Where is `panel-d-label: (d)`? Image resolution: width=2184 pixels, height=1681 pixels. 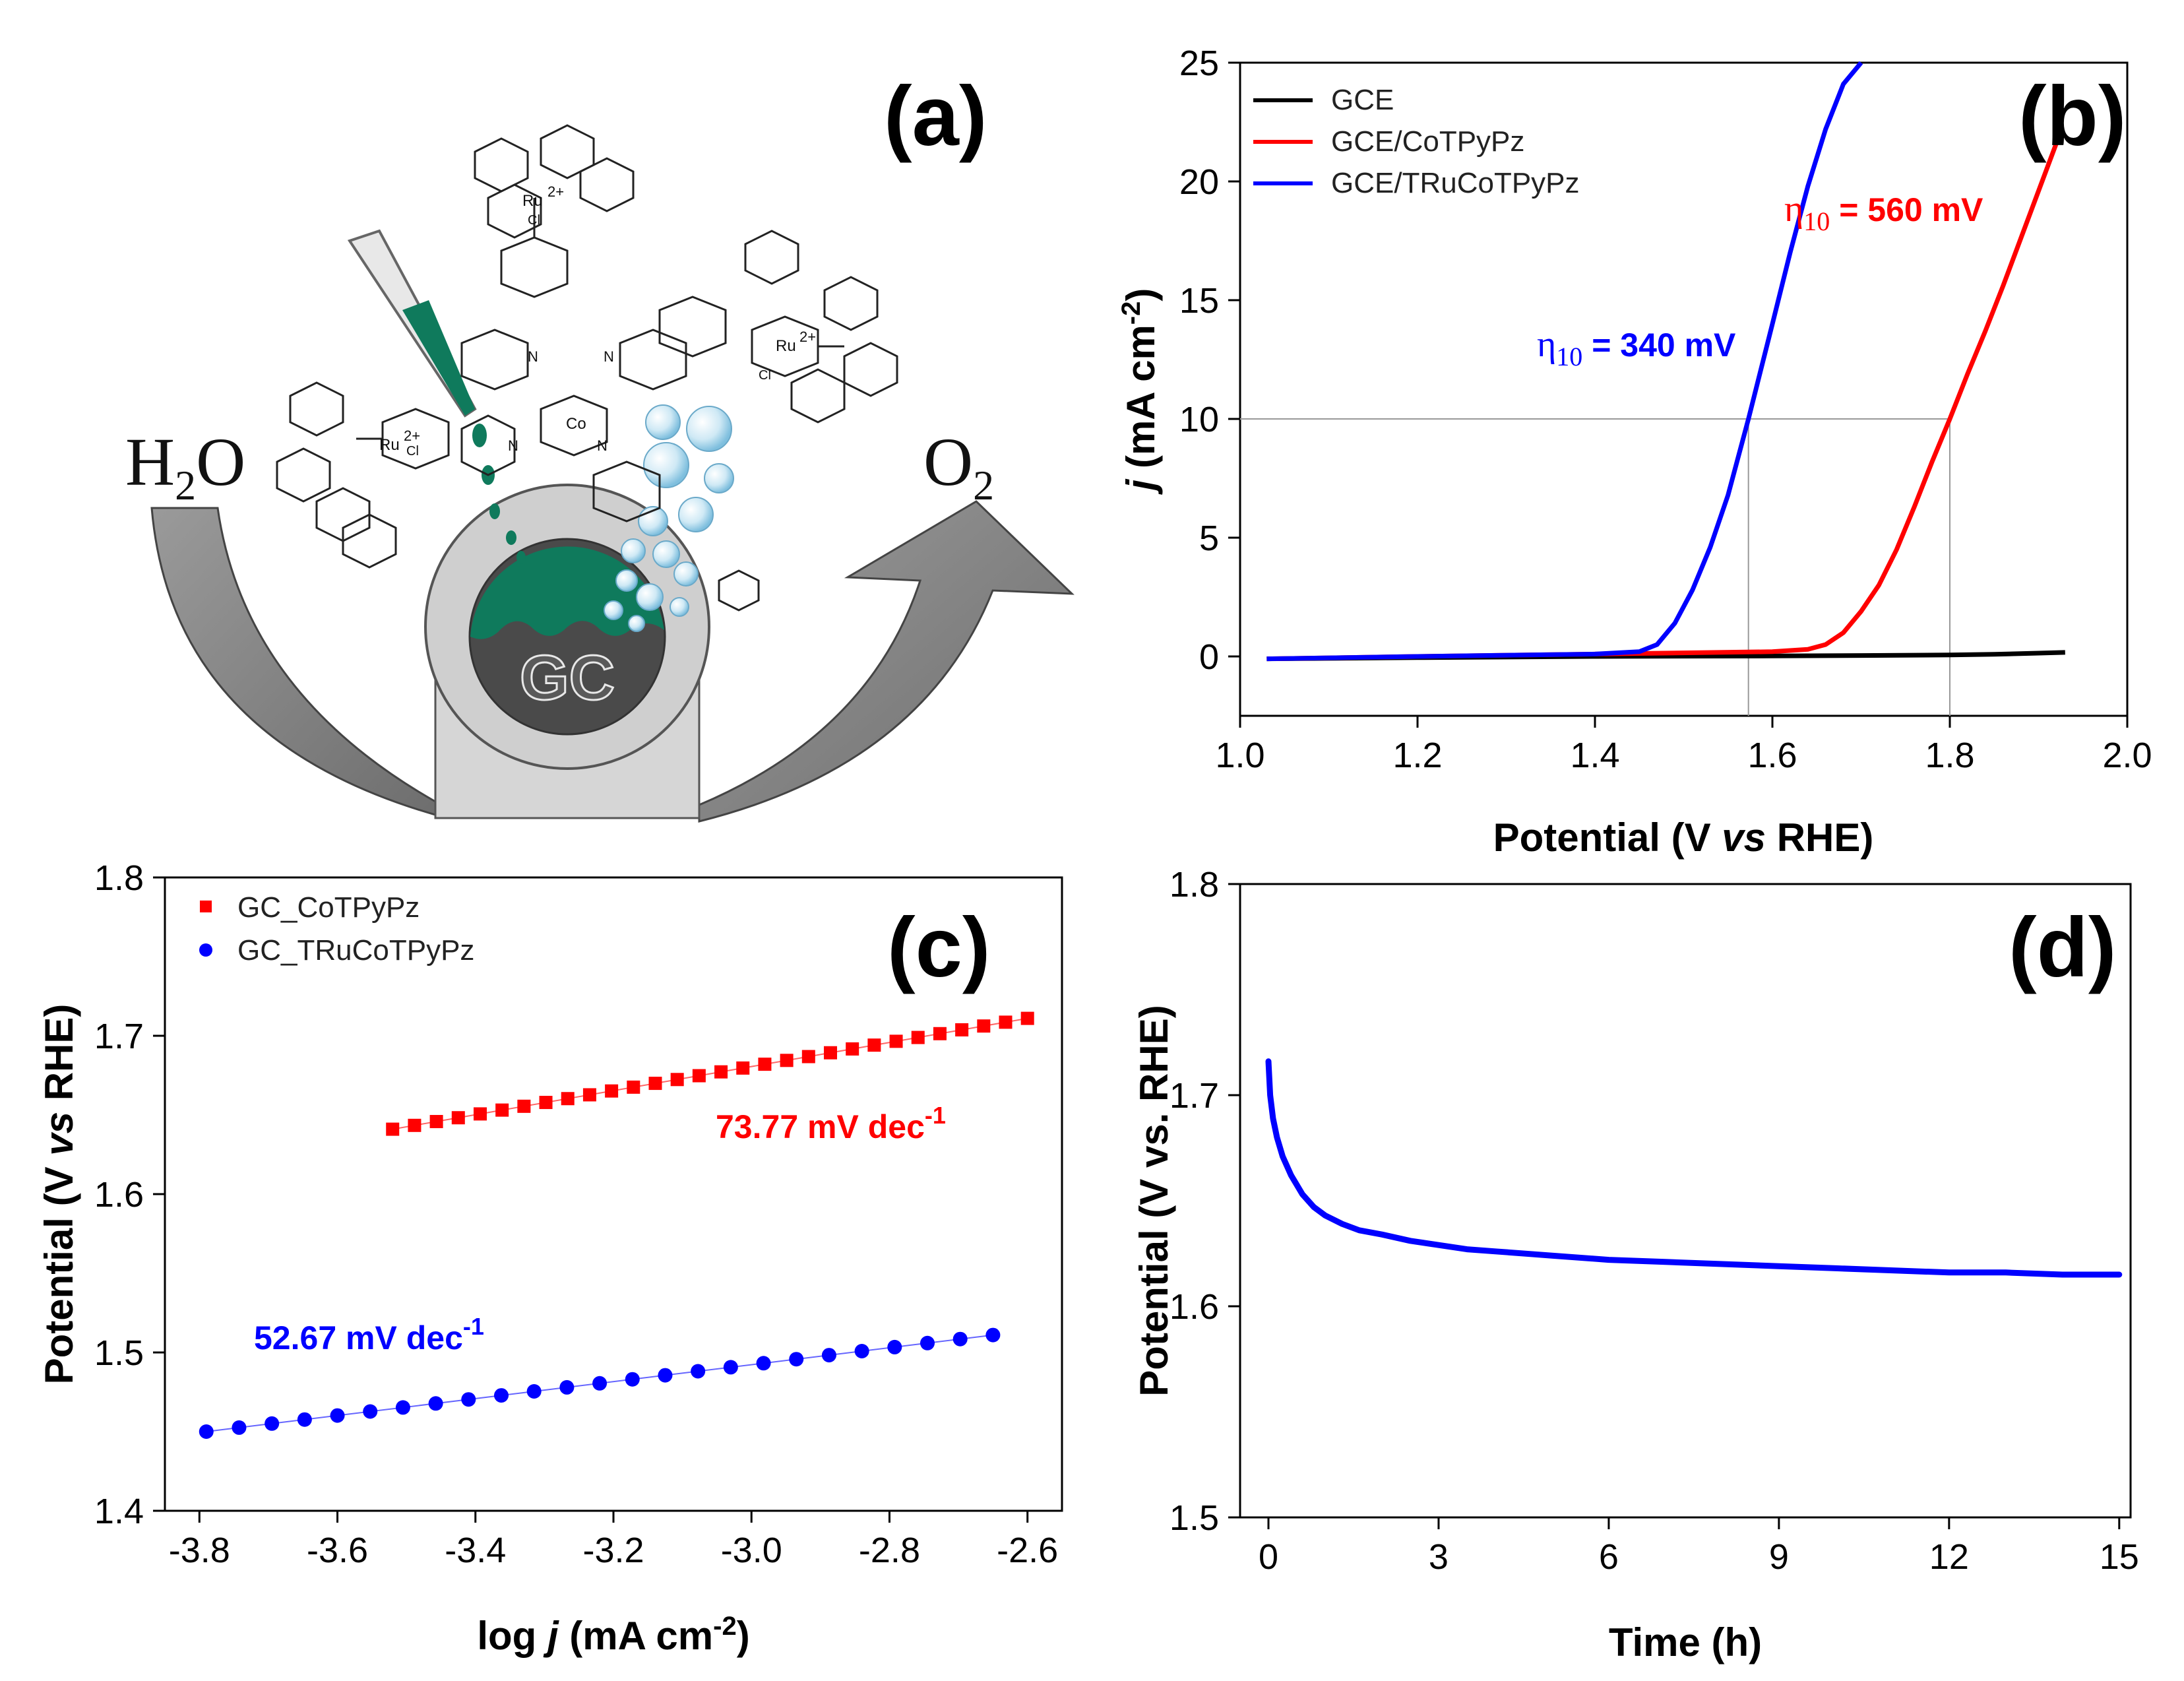
panel-d-label: (d) is located at coordinates (2062, 948).